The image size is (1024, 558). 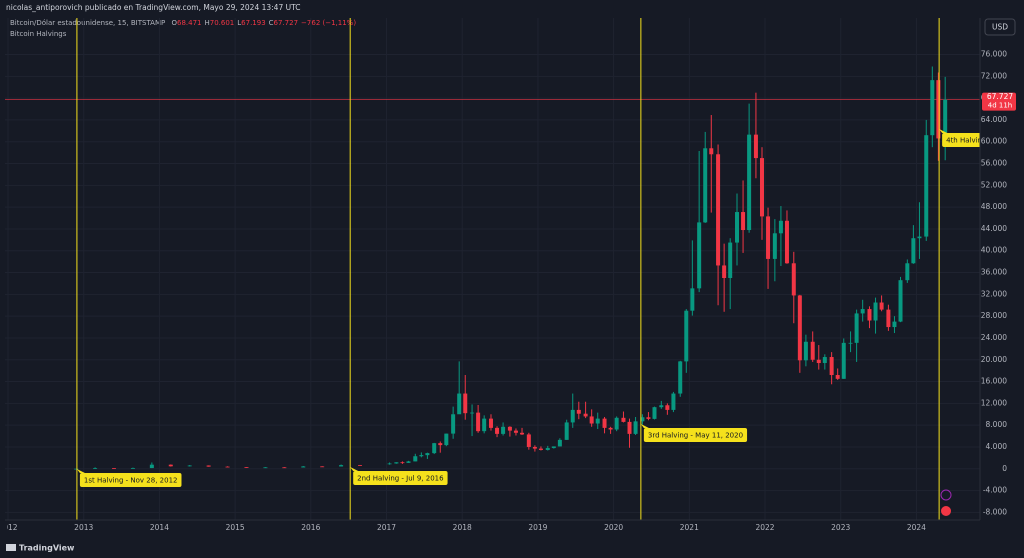 I want to click on halving-label: 1st Halving - Nov 28, 2012, so click(x=129, y=478).